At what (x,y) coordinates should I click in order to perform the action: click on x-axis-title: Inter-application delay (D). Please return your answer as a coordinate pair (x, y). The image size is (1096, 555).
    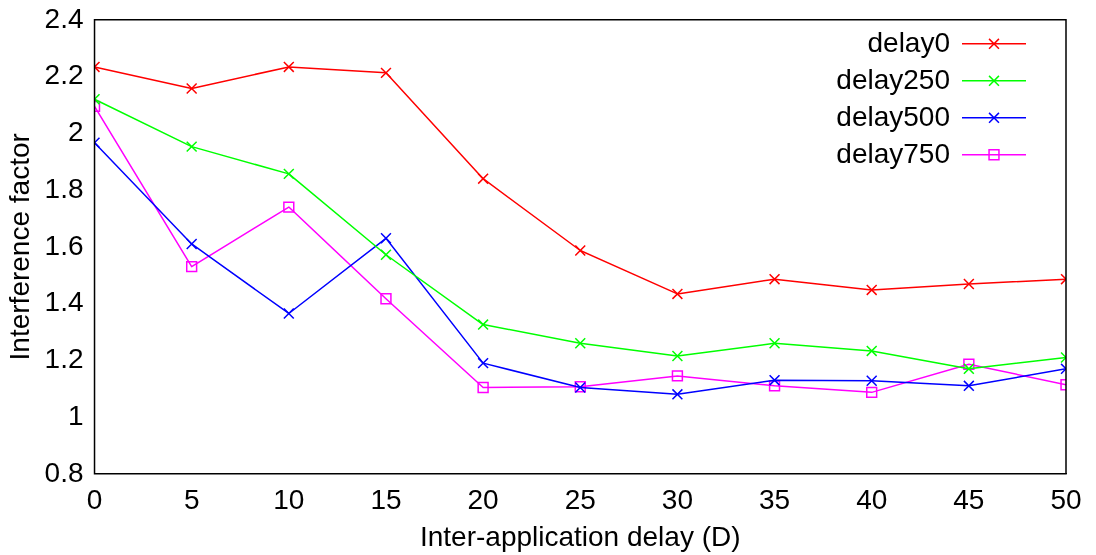
    Looking at the image, I should click on (580, 536).